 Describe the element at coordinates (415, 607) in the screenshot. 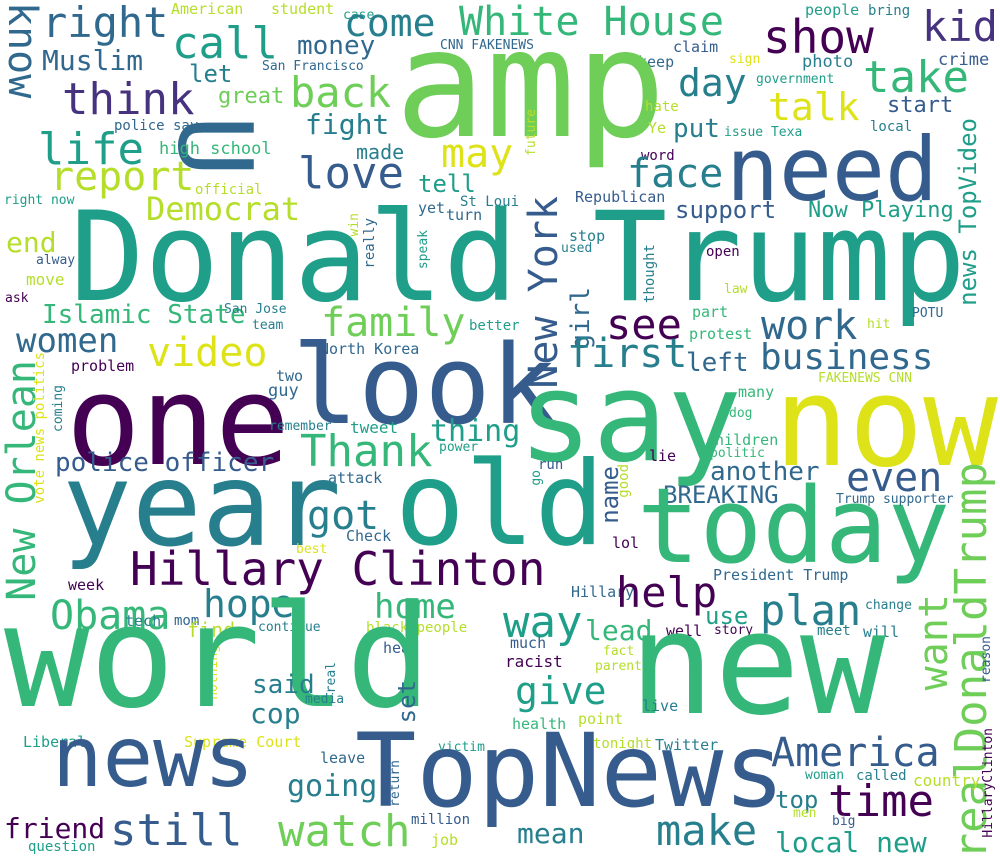

I see `word-home: home` at that location.